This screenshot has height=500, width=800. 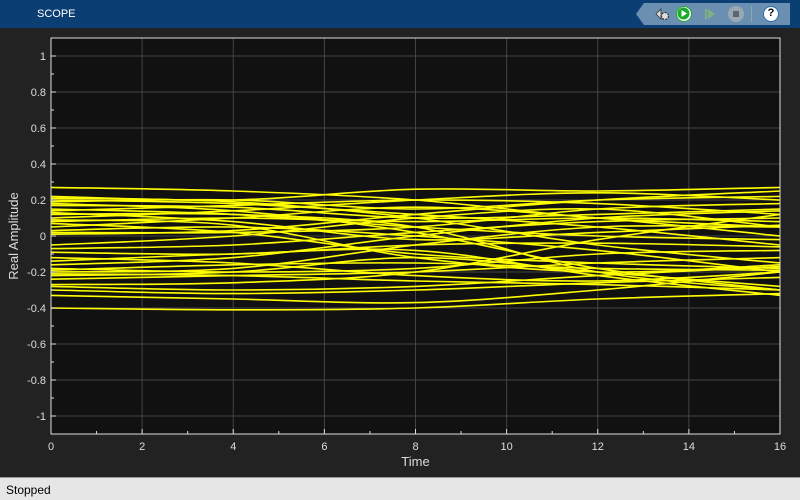 I want to click on y-tick-label: -1, so click(x=41, y=417).